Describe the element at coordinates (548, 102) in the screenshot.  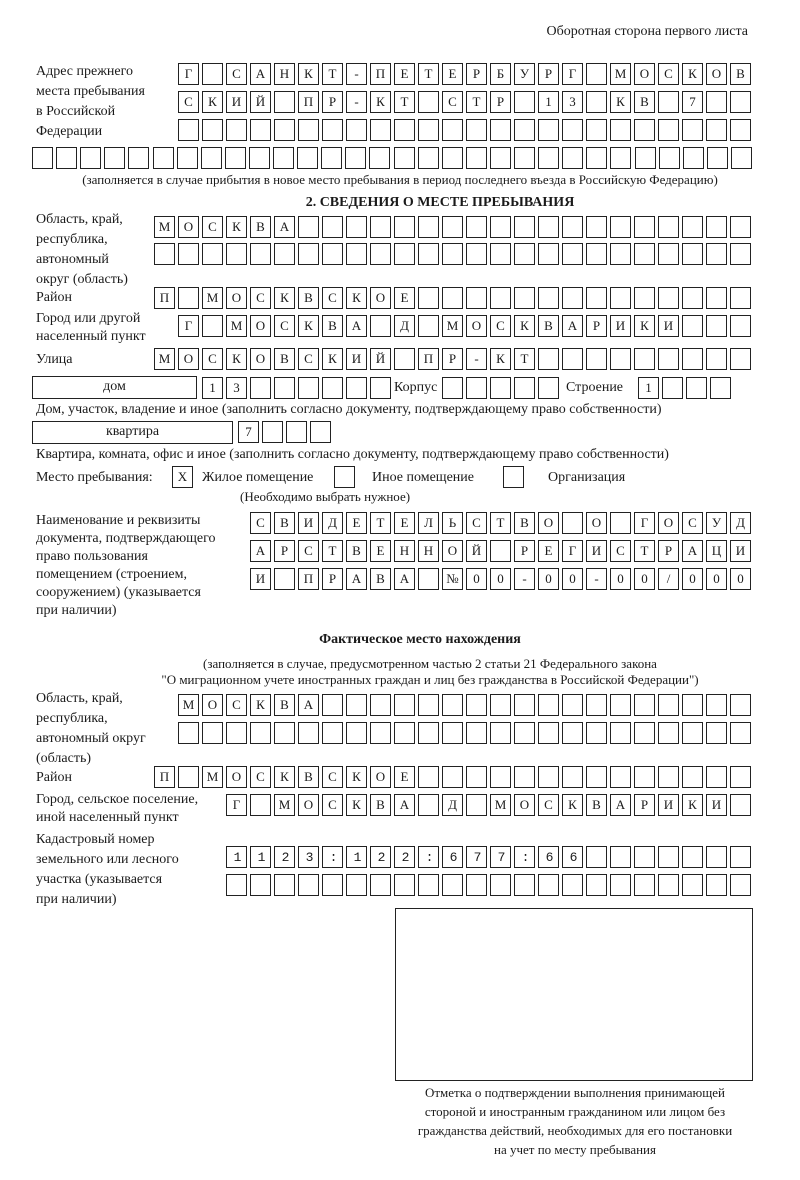
I see `char-cell: 1` at that location.